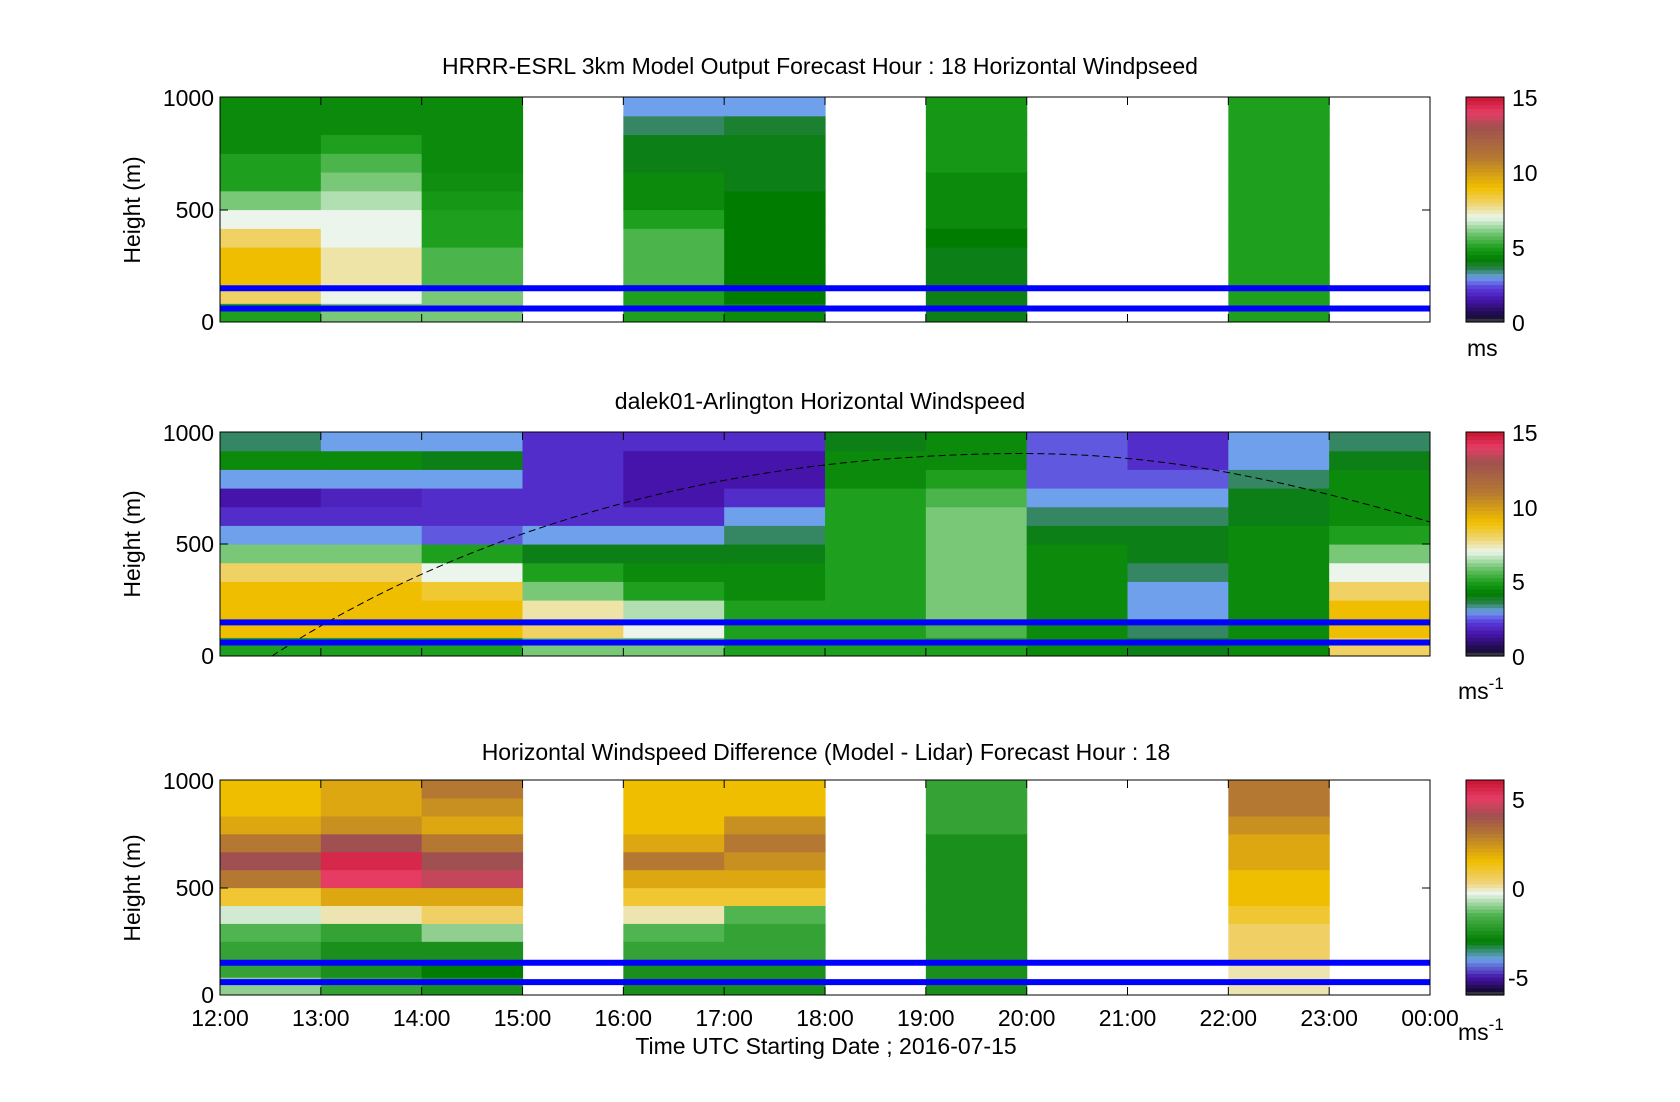 The width and height of the screenshot is (1680, 1102). I want to click on panel-difference-cbar-tick-0: 0, so click(1518, 889).